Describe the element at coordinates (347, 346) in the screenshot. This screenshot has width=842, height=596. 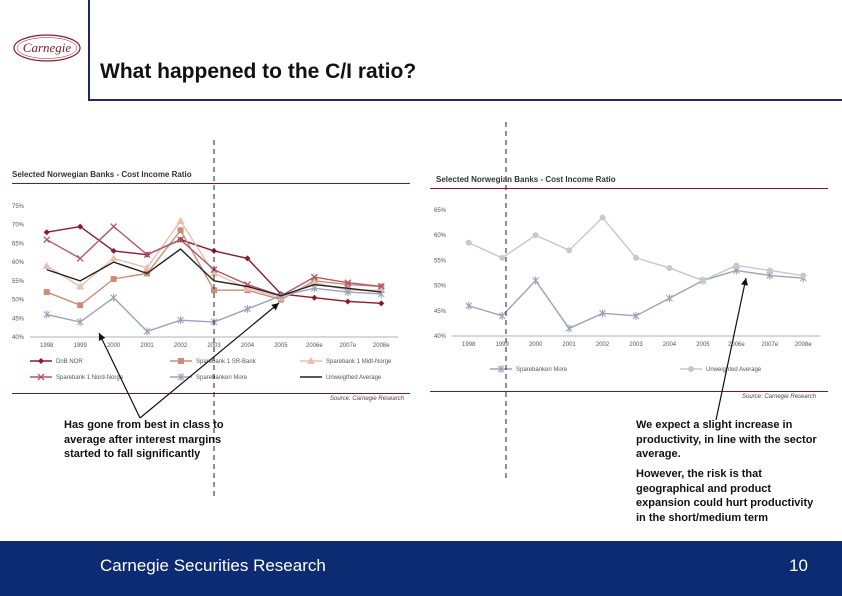
I see `left-chart-x-tick-label: 2007e` at that location.